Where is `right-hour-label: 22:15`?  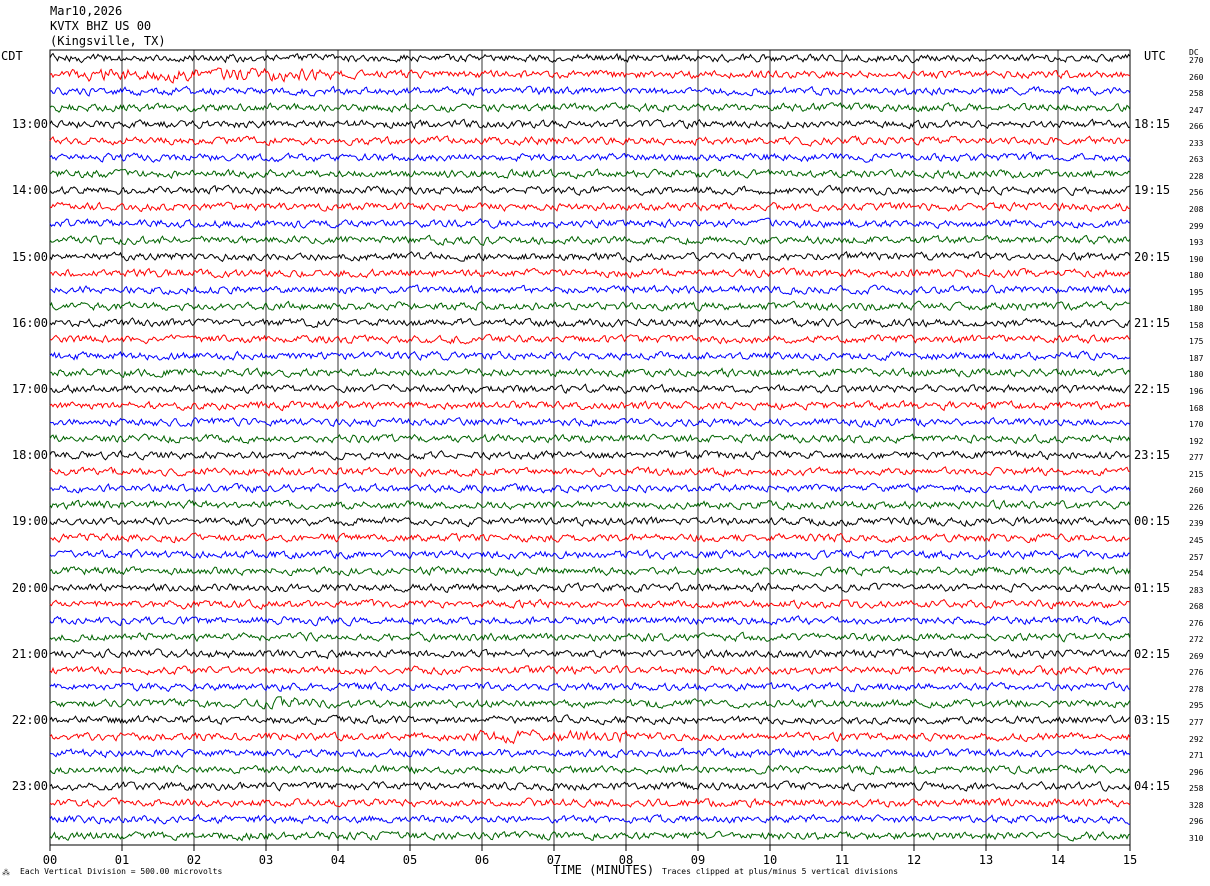
right-hour-label: 22:15 is located at coordinates (1152, 389).